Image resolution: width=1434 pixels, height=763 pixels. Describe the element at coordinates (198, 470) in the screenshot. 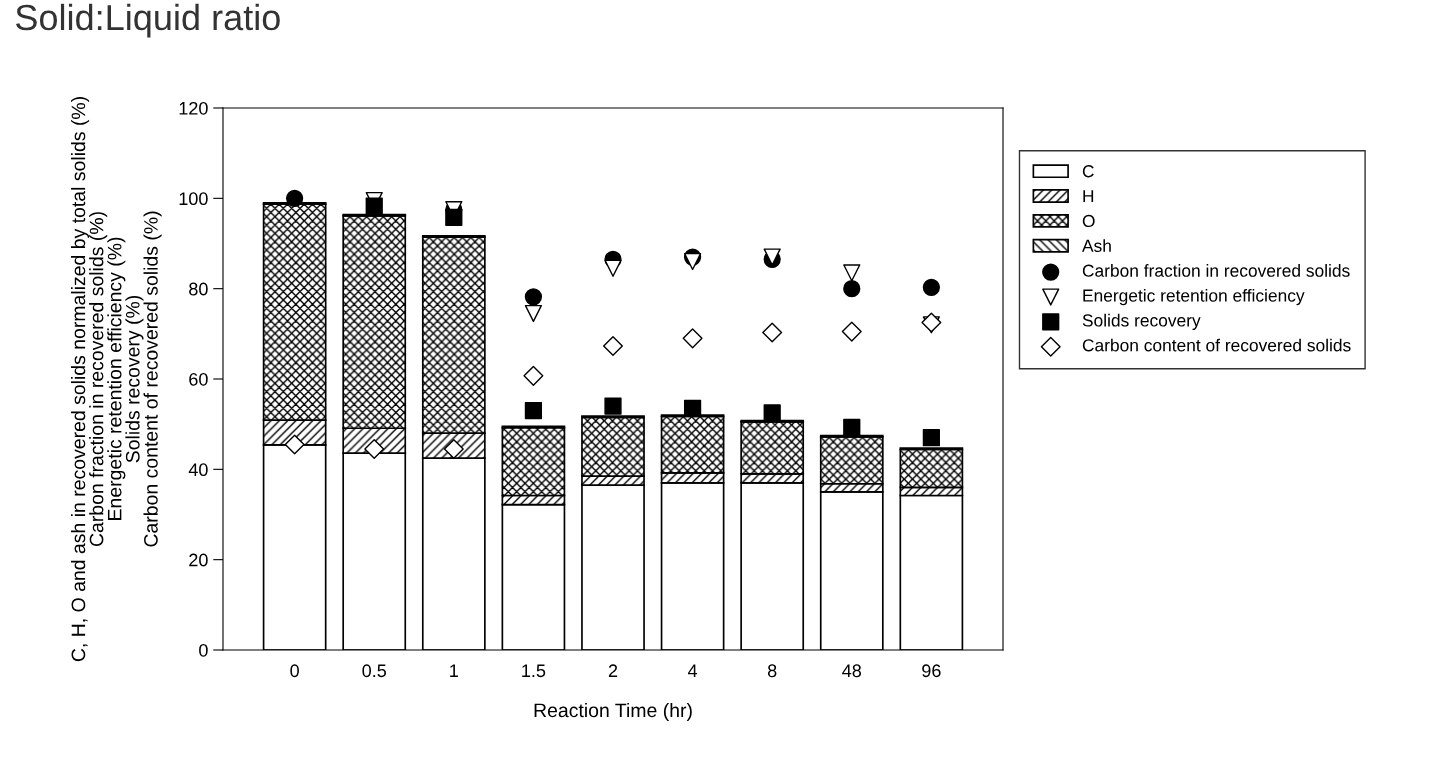

I see `y-tick-label: 40` at that location.